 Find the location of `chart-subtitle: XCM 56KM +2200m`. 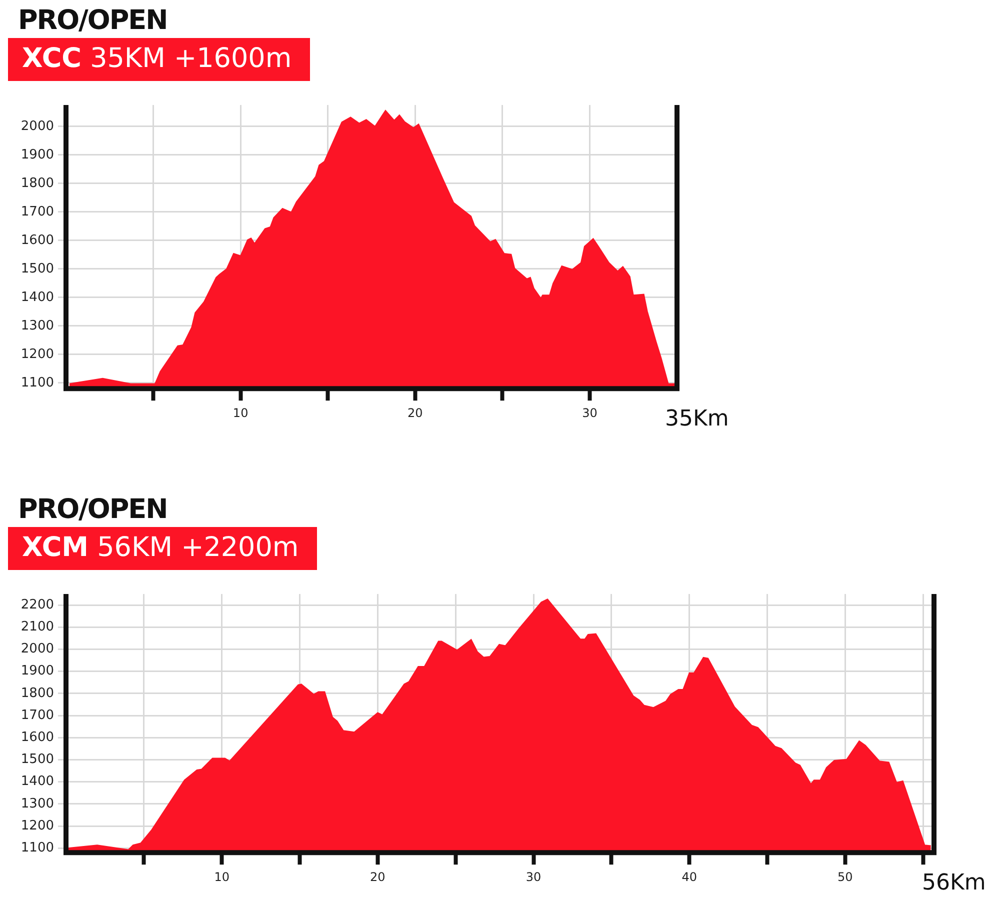

chart-subtitle: XCM 56KM +2200m is located at coordinates (160, 547).